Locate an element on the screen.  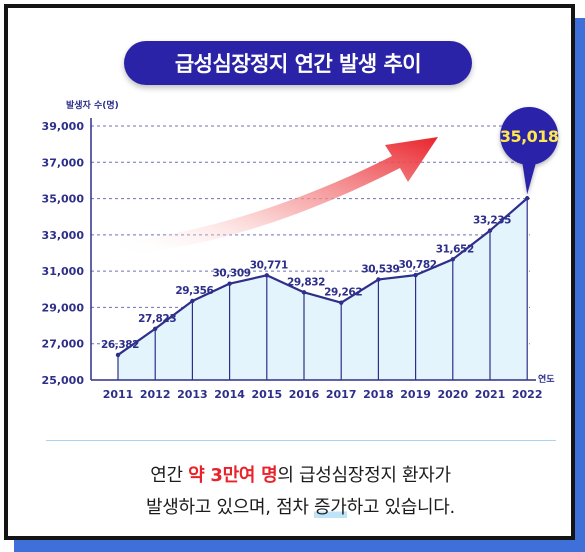
caption-text: 하고 있습니다. is located at coordinates (401, 507).